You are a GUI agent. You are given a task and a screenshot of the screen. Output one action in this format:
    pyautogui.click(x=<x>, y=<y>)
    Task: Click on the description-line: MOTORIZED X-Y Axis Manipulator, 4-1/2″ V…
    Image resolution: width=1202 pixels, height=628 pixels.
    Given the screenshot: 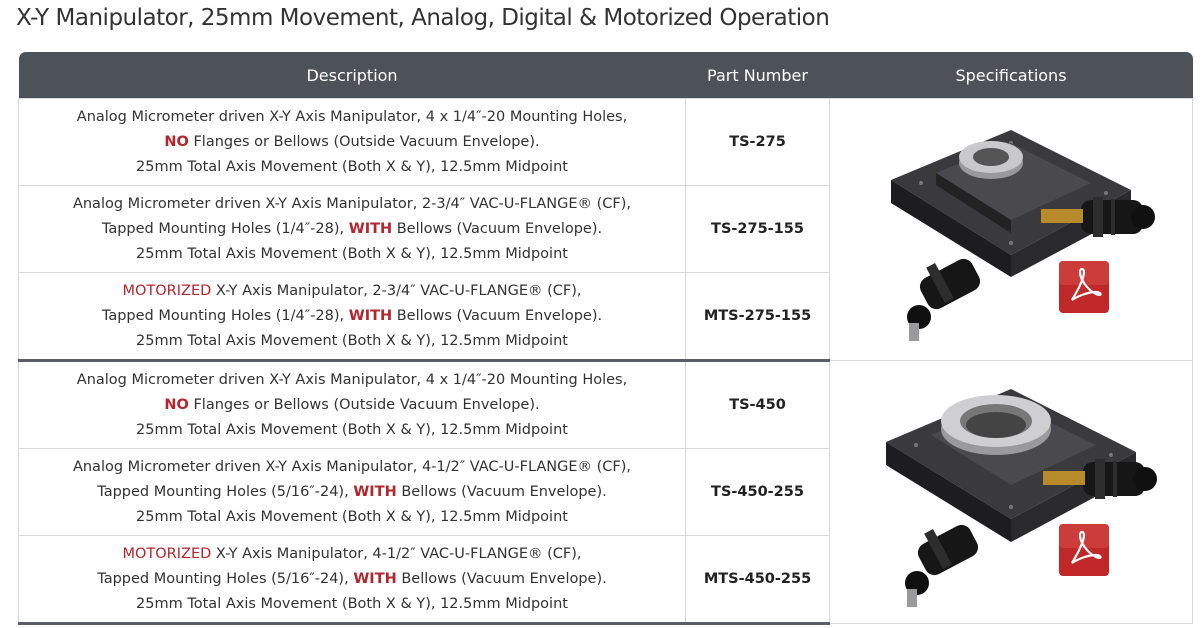 What is the action you would take?
    pyautogui.click(x=352, y=554)
    